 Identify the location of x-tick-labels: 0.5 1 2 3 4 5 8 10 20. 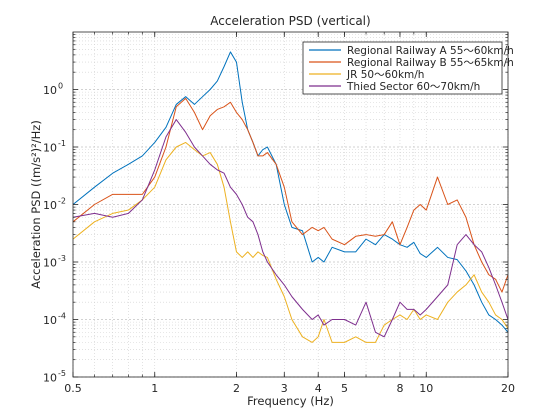
(289, 388).